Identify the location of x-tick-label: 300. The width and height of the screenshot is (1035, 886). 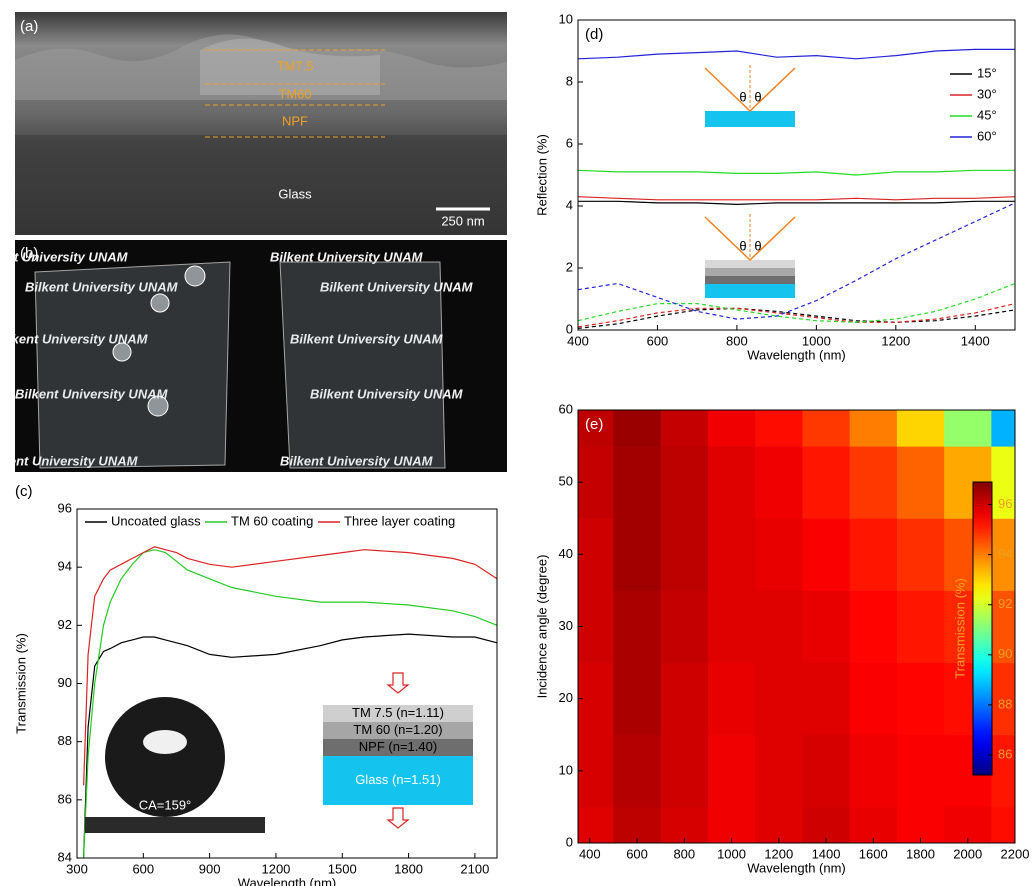
(77, 868).